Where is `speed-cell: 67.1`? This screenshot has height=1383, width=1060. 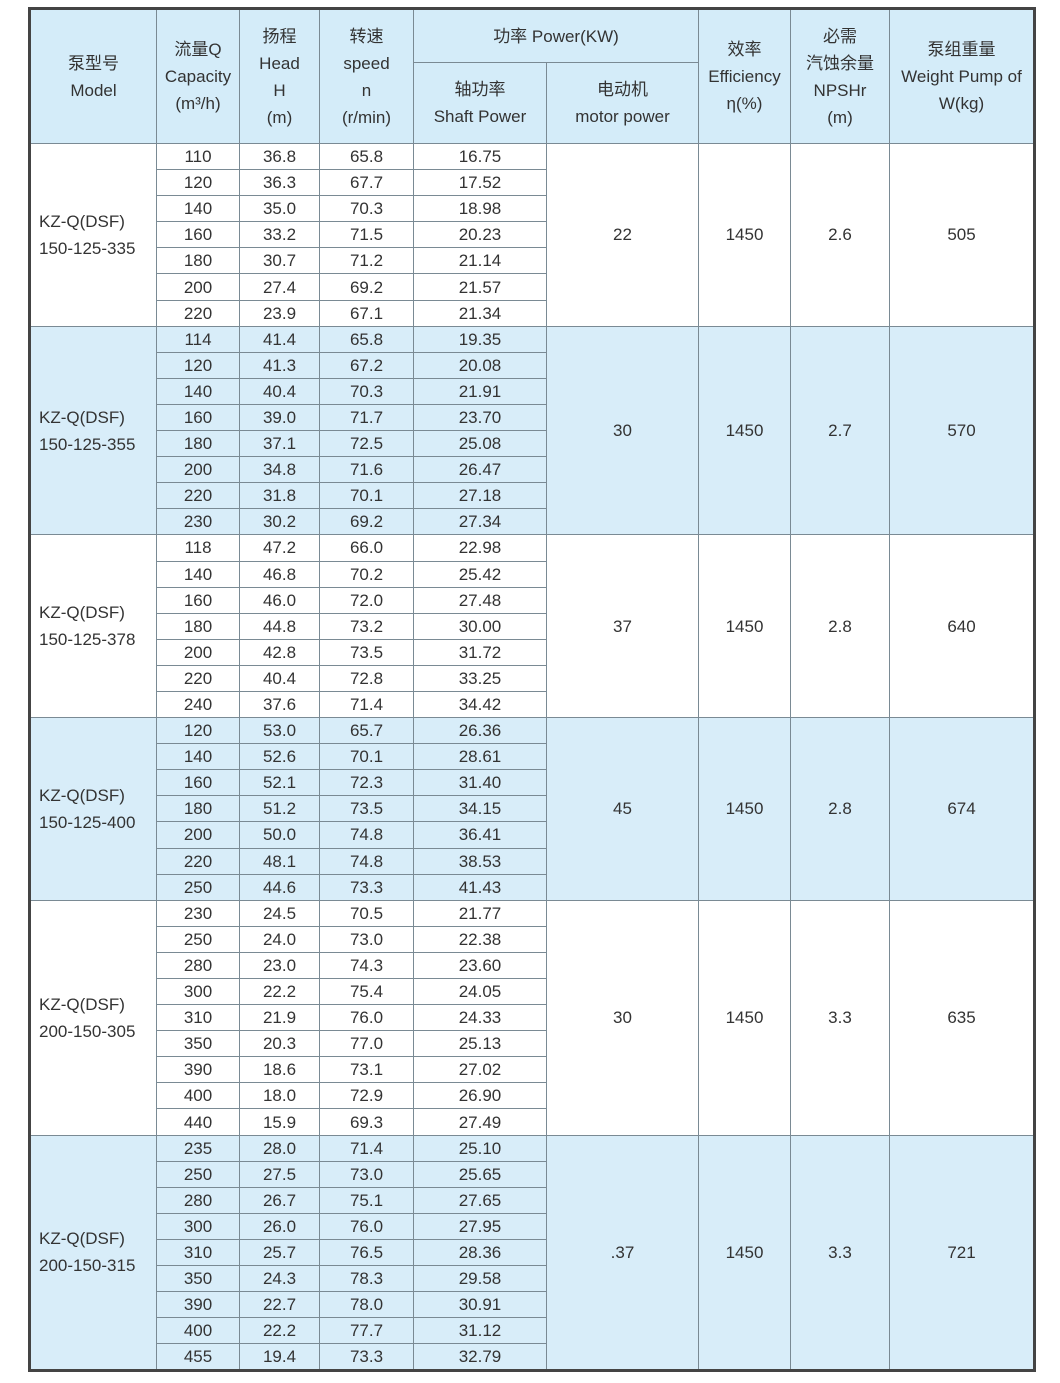
speed-cell: 67.1 is located at coordinates (366, 313).